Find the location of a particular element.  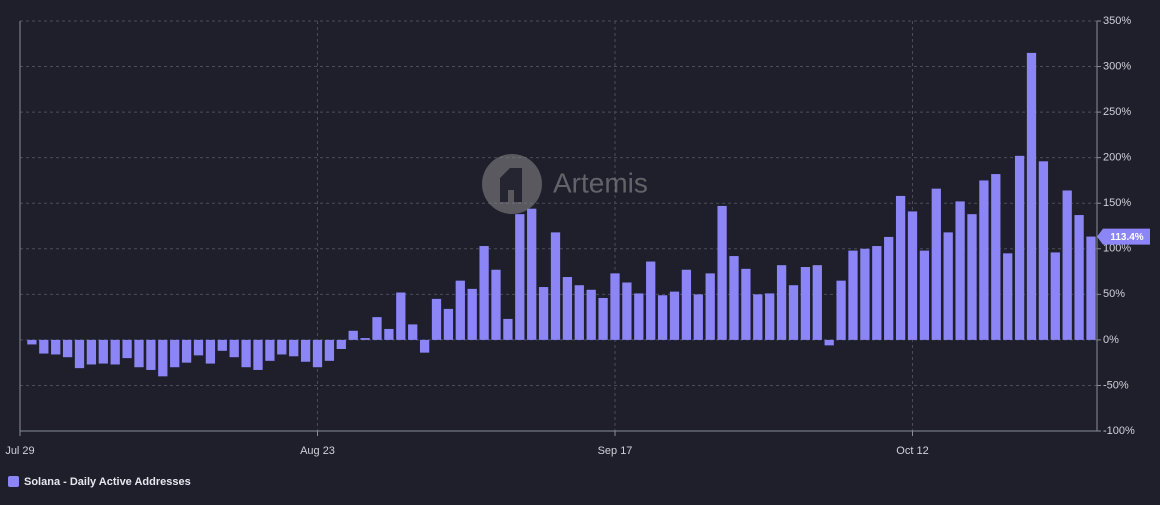

x-tick-label: Aug 23 is located at coordinates (317, 451).